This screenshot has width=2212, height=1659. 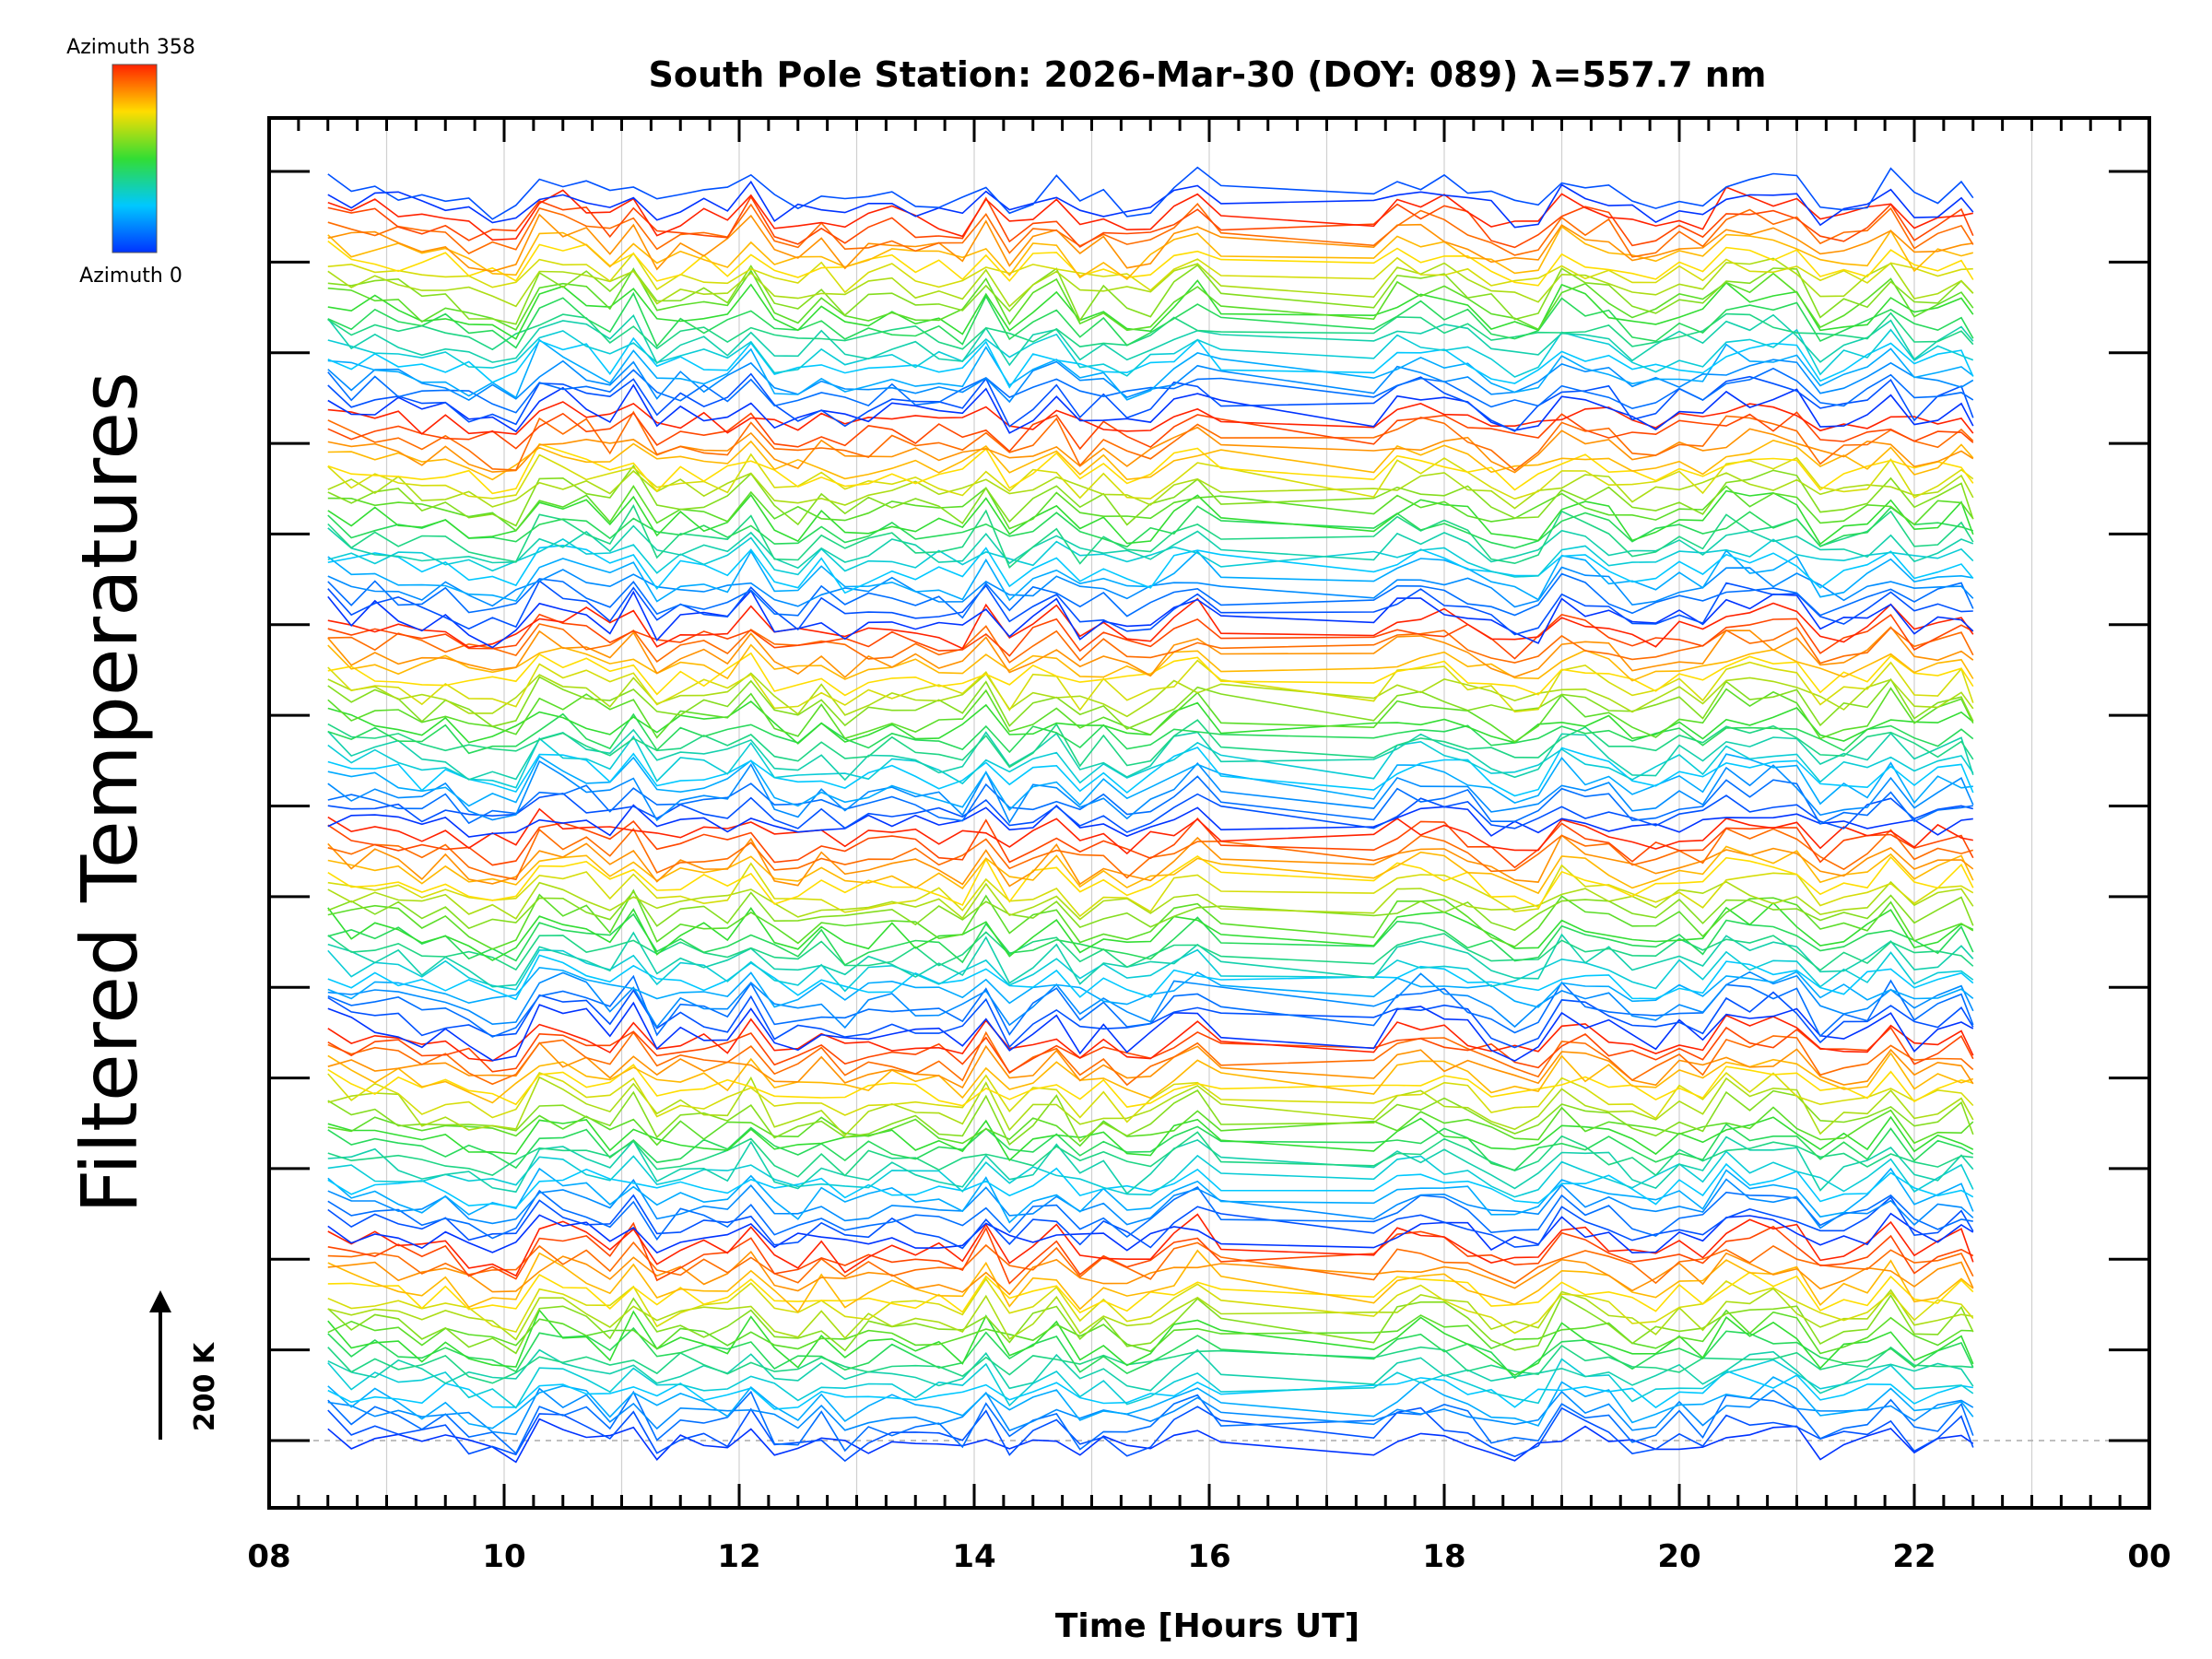 I want to click on x-tick-label: 08, so click(x=268, y=1556).